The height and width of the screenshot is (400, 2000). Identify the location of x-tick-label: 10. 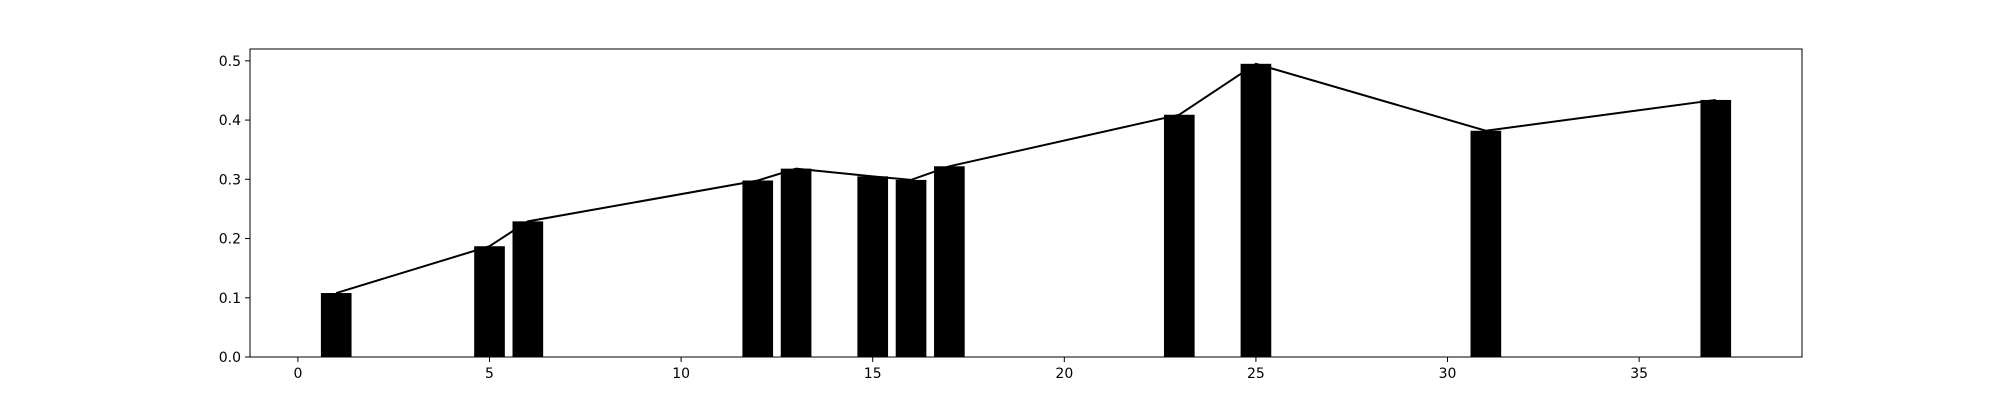
(681, 374).